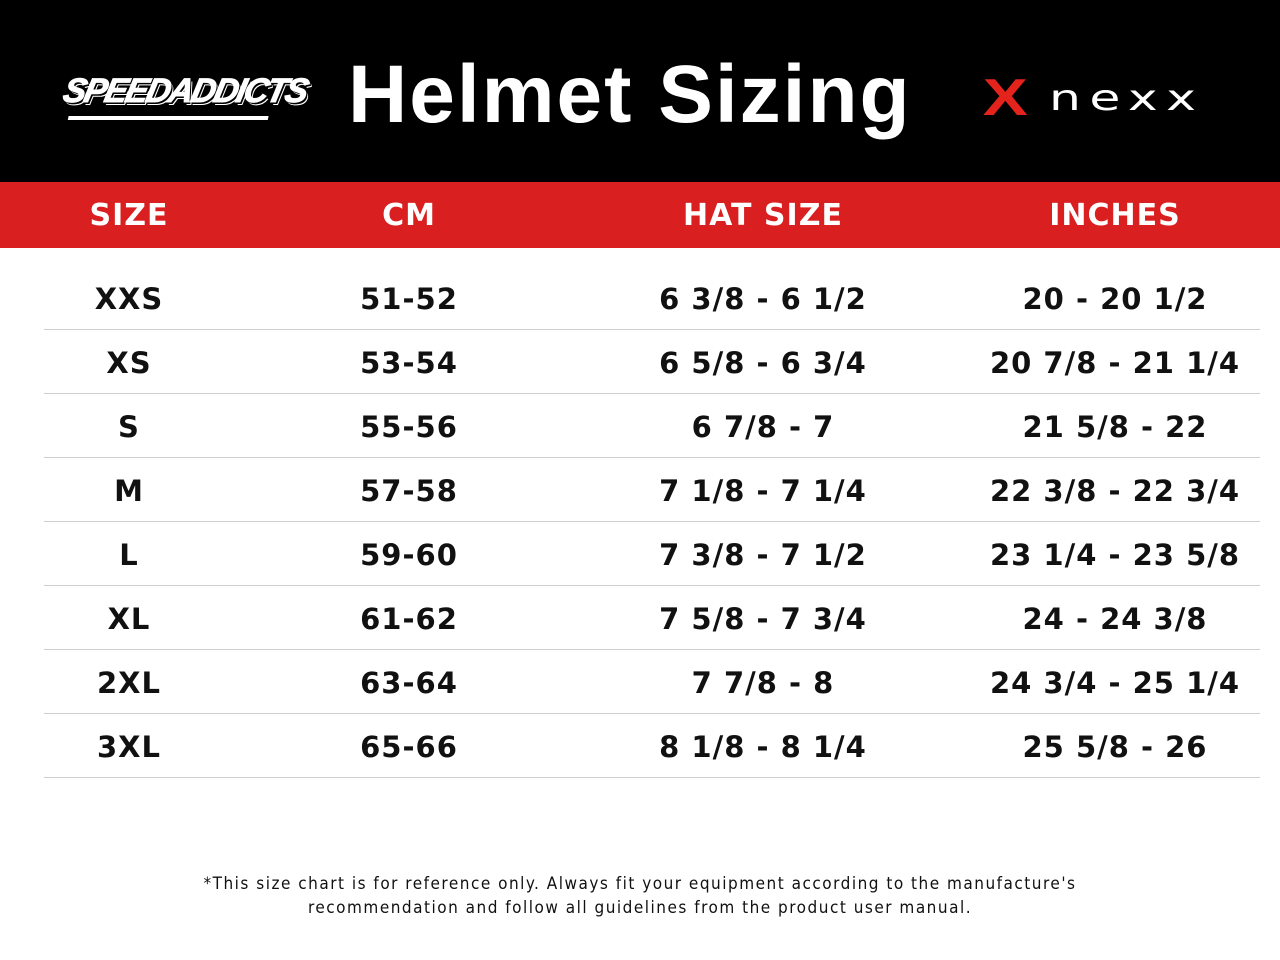 The width and height of the screenshot is (1280, 960). I want to click on cell-size: XXS, so click(129, 299).